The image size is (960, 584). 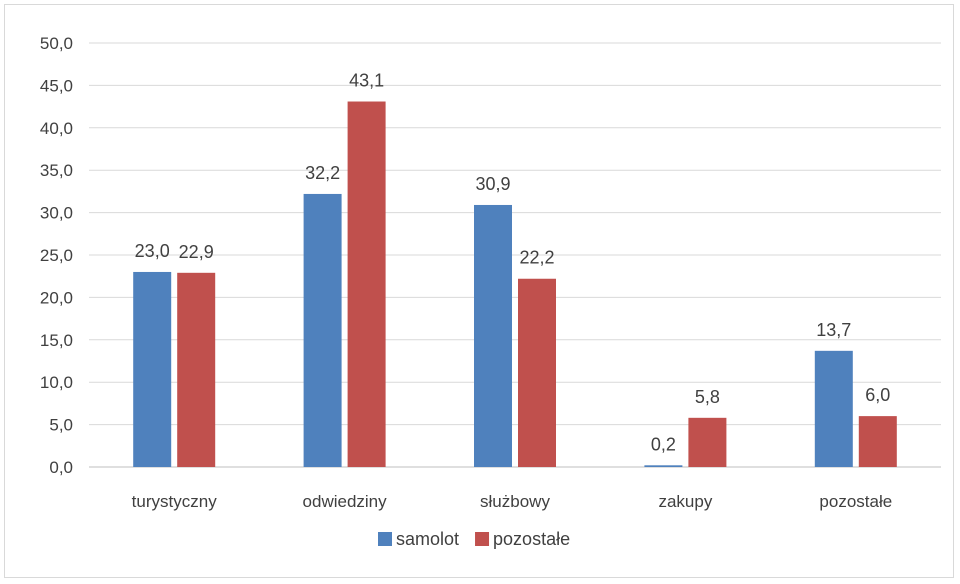 I want to click on bar-pozostałe-zakupy, so click(x=707, y=442).